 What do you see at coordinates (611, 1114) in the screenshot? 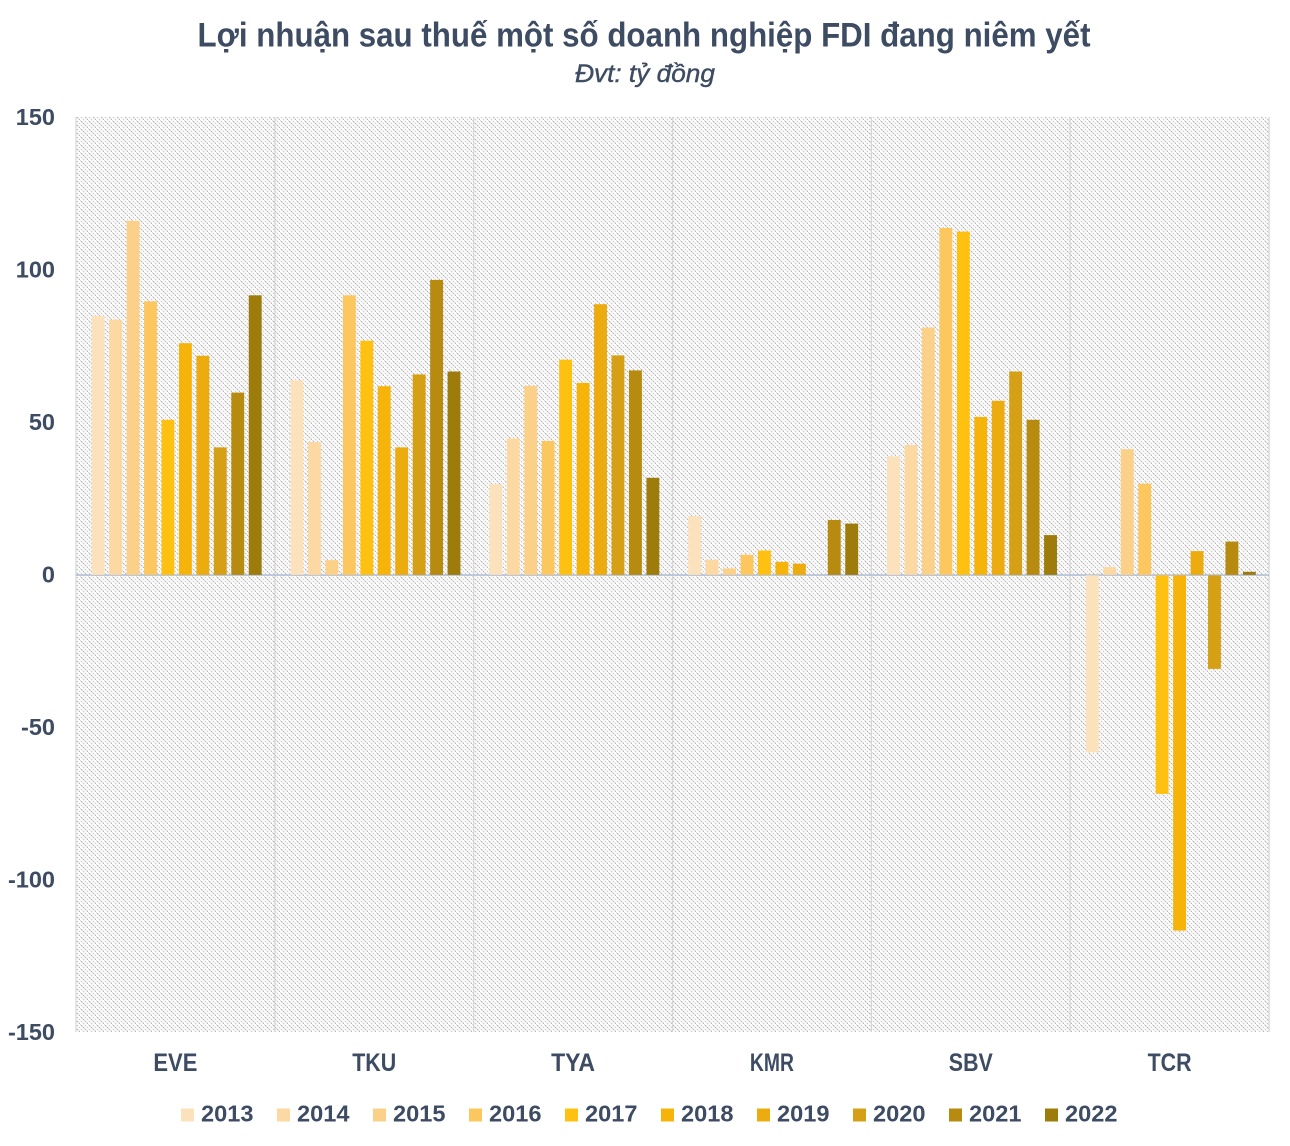
I see `svg-text: 2017` at bounding box center [611, 1114].